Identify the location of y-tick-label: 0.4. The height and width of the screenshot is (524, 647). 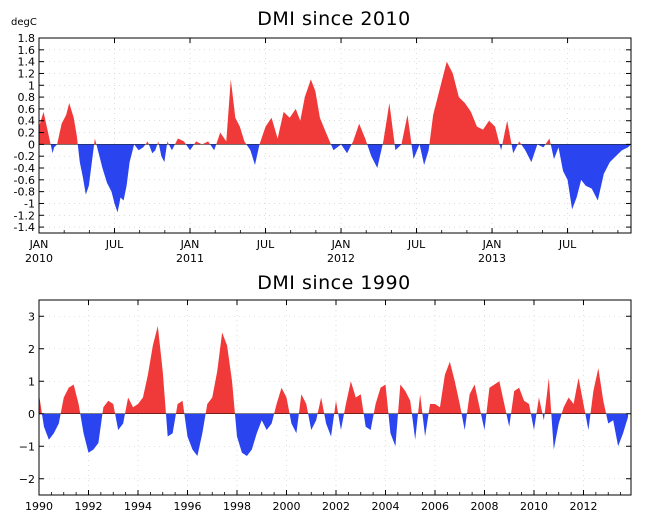
(27, 121).